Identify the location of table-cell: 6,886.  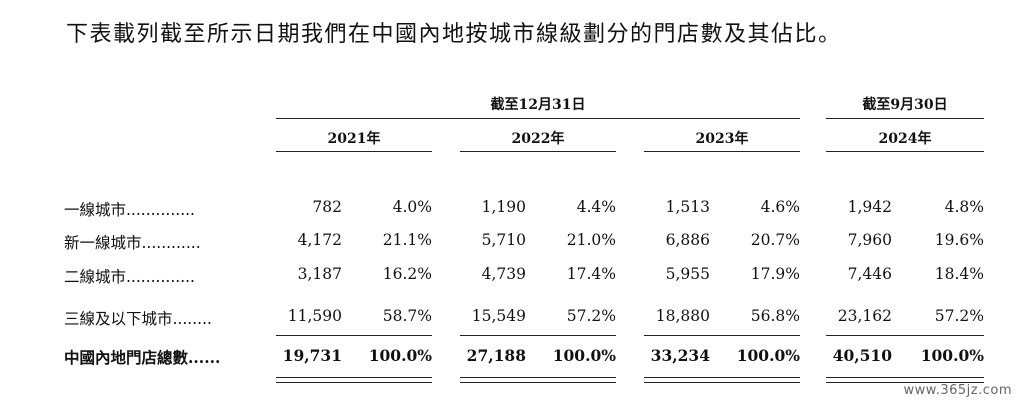
(687, 240).